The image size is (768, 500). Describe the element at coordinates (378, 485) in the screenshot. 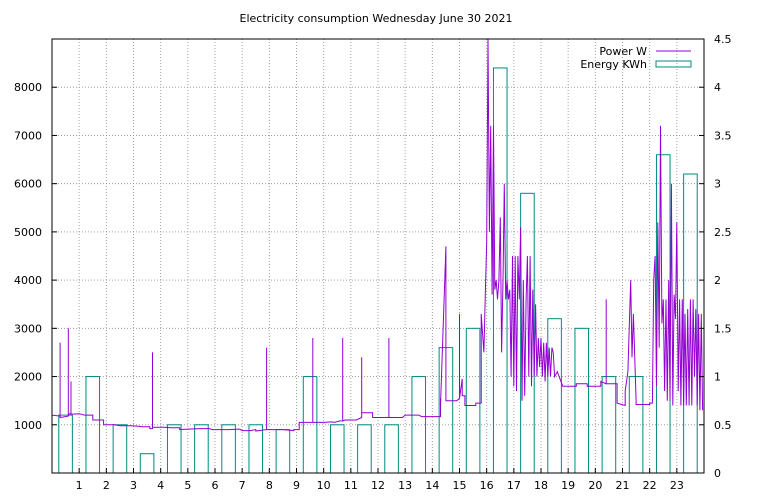

I see `x-tick-label: 12` at that location.